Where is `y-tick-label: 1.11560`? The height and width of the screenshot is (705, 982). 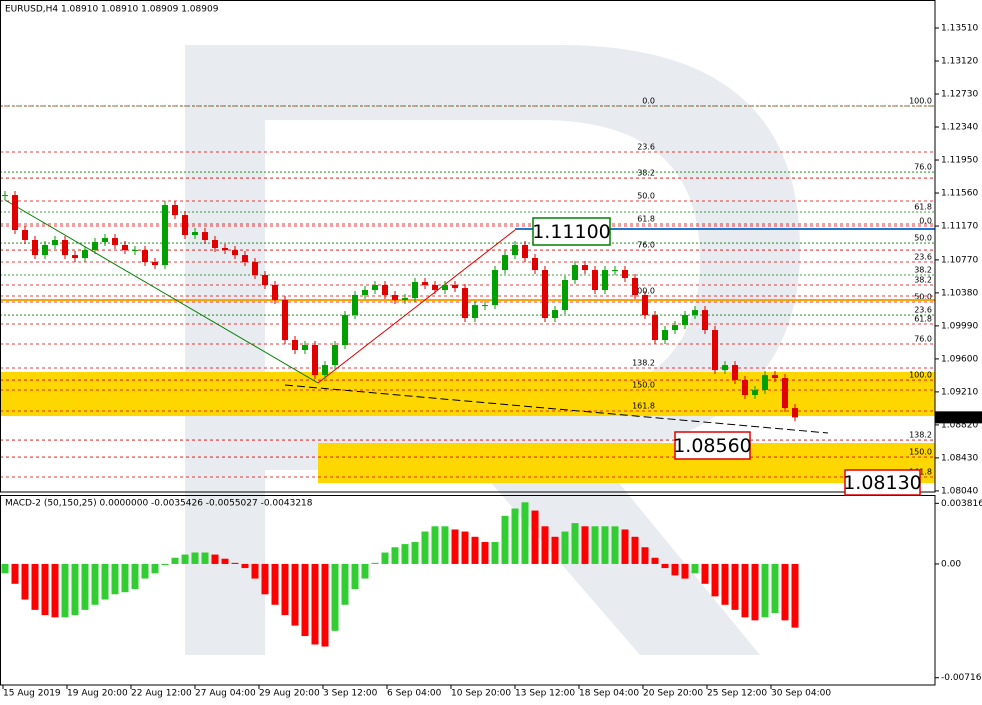
y-tick-label: 1.11560 is located at coordinates (959, 194).